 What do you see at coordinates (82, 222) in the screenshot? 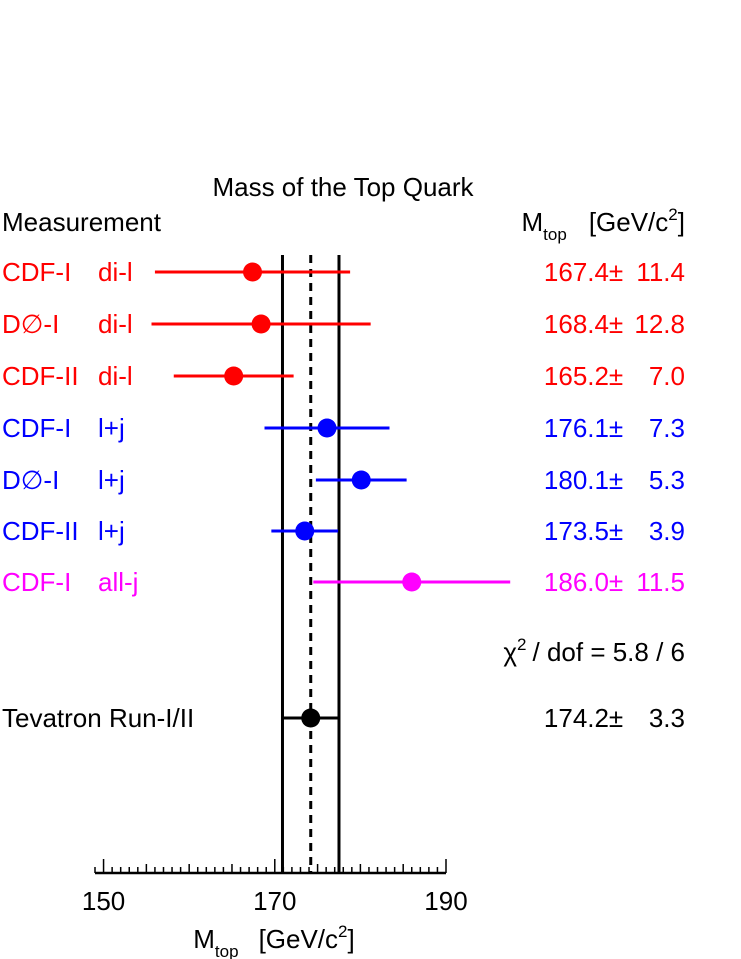
I see `measurement-header: Measurement` at bounding box center [82, 222].